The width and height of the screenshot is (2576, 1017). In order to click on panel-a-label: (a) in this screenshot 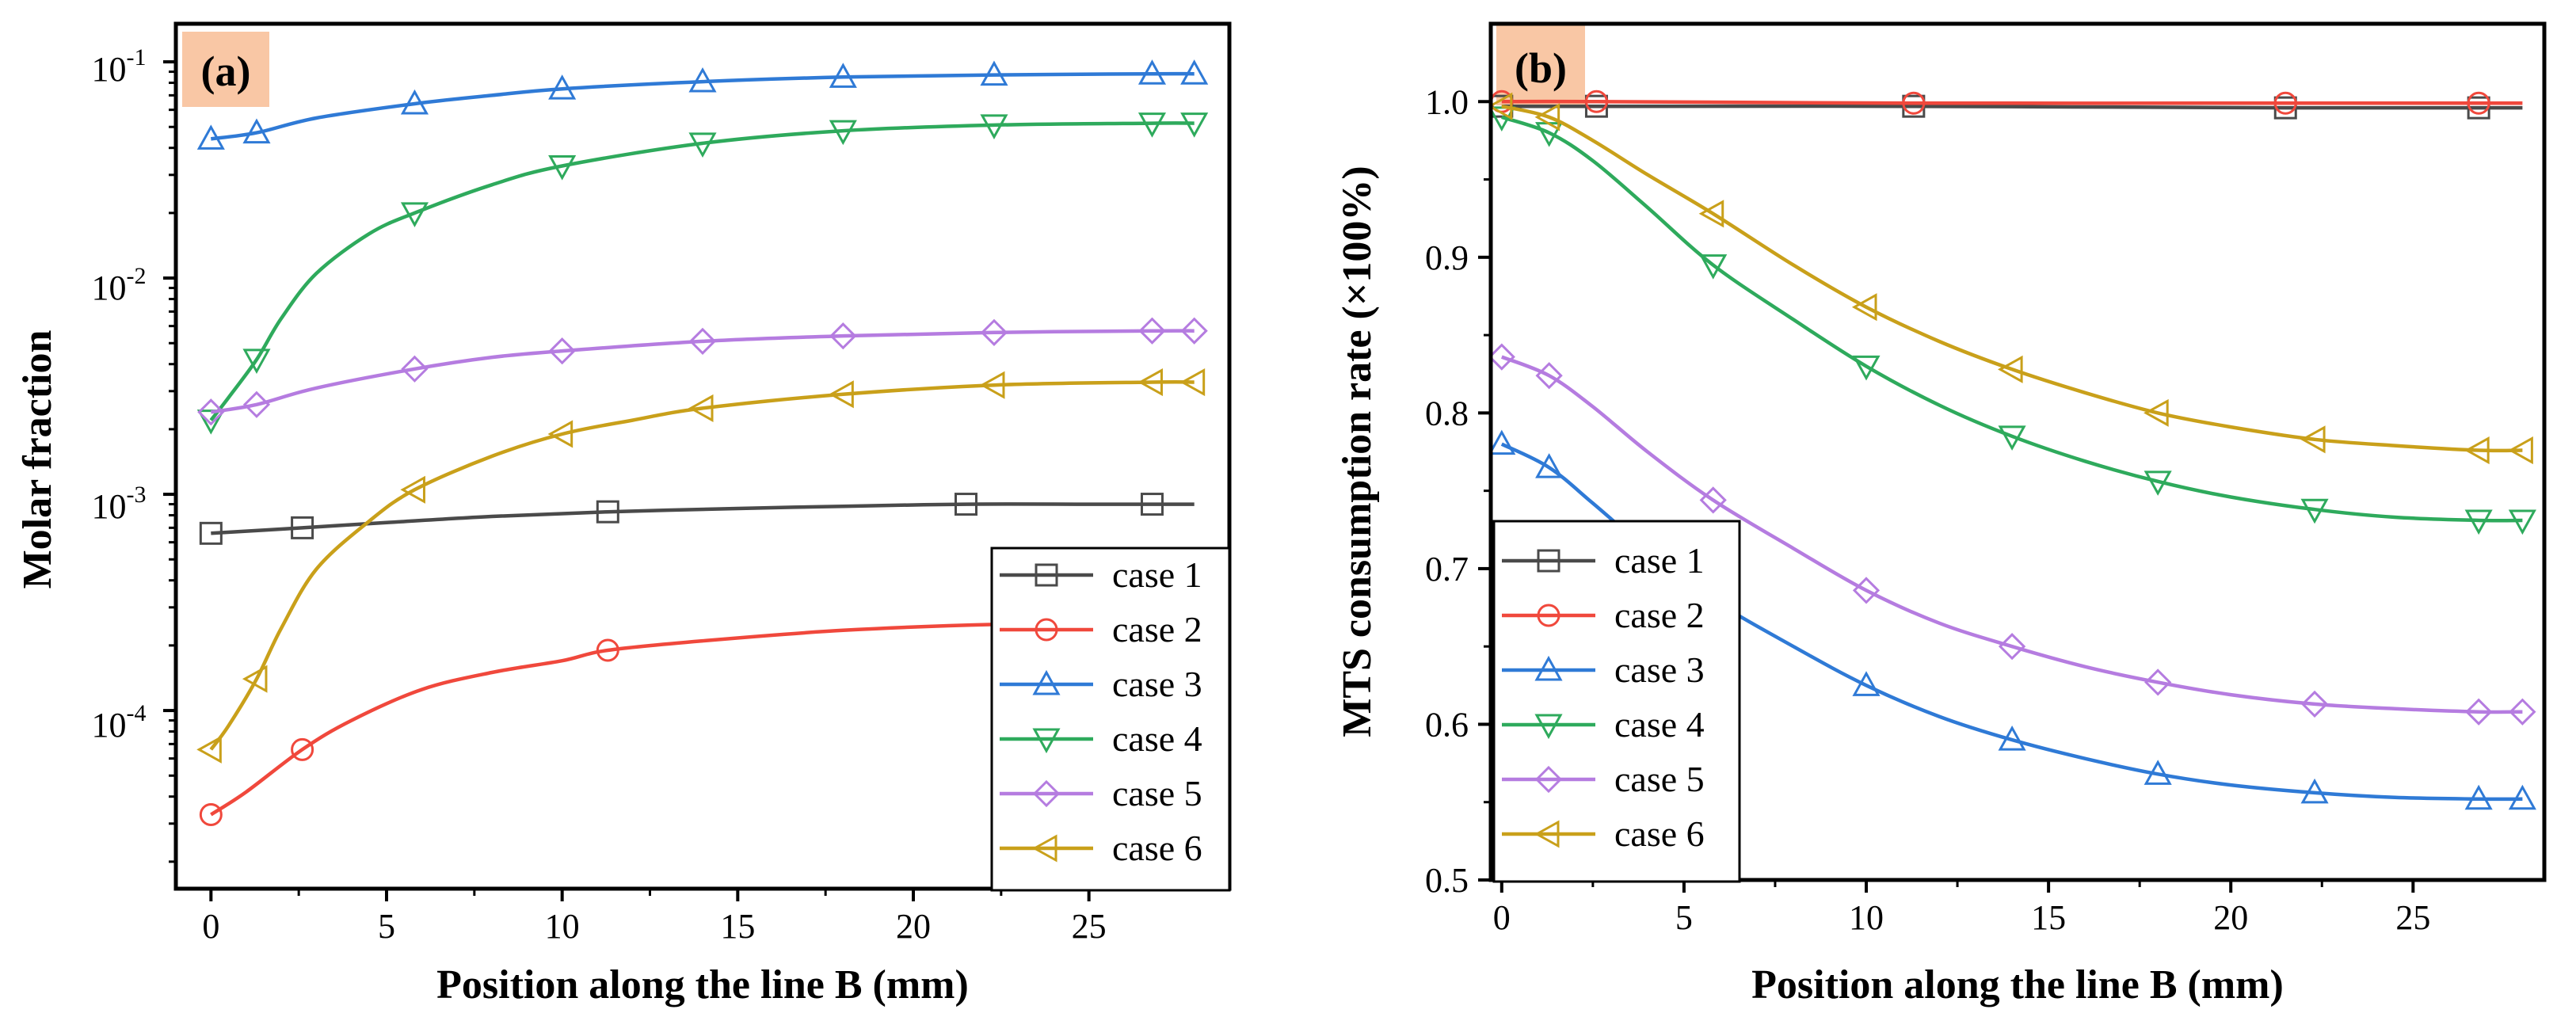, I will do `click(226, 71)`.